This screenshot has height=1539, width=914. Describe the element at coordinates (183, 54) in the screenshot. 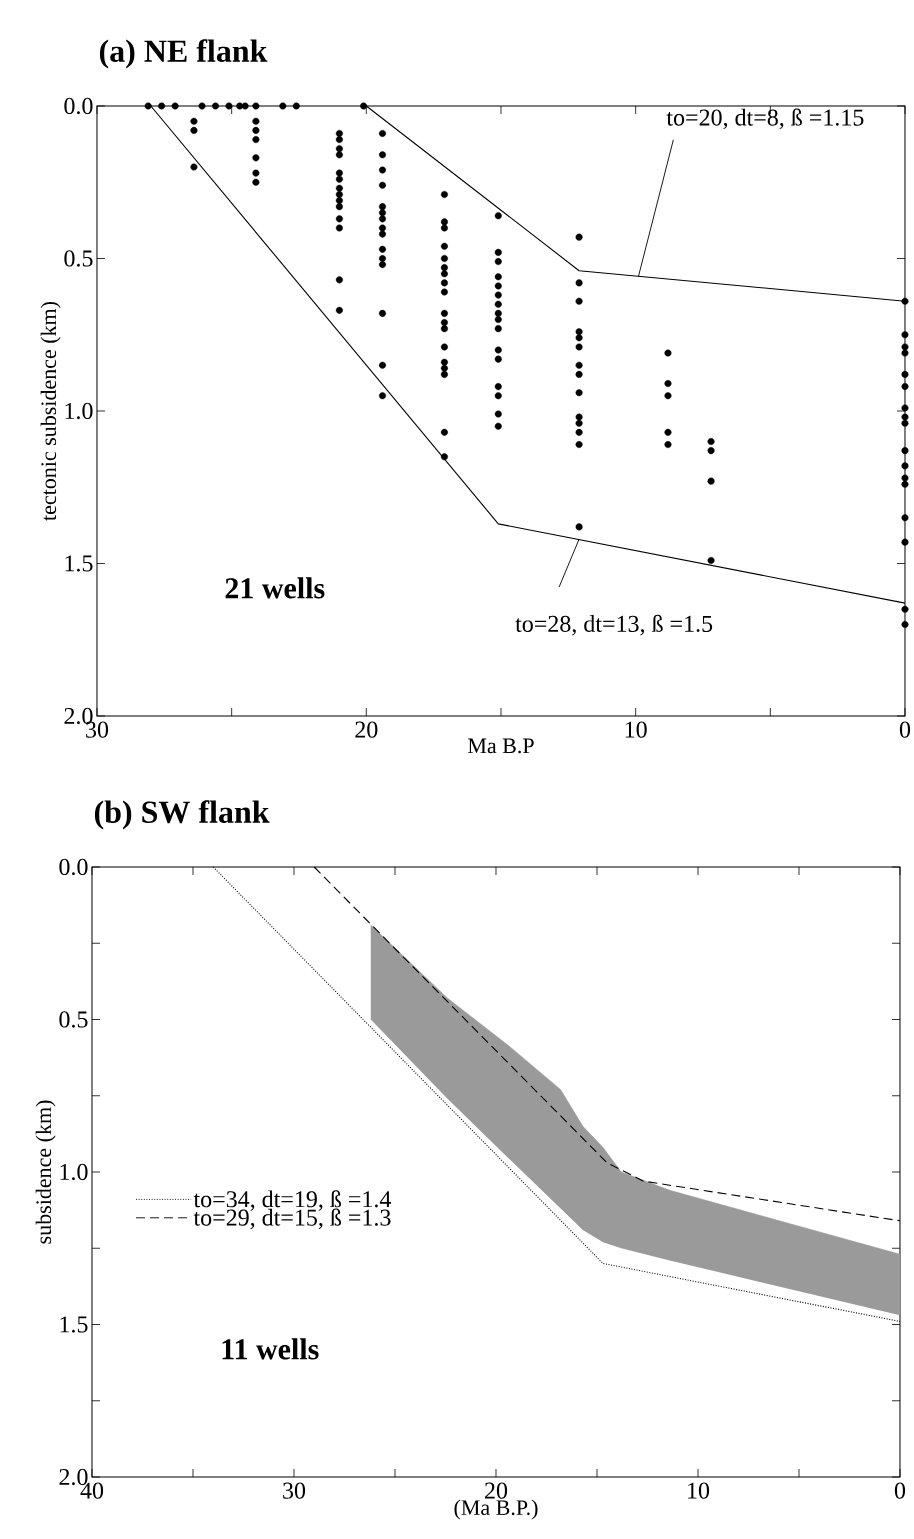

I see `chart-title: (a) NE flank` at that location.